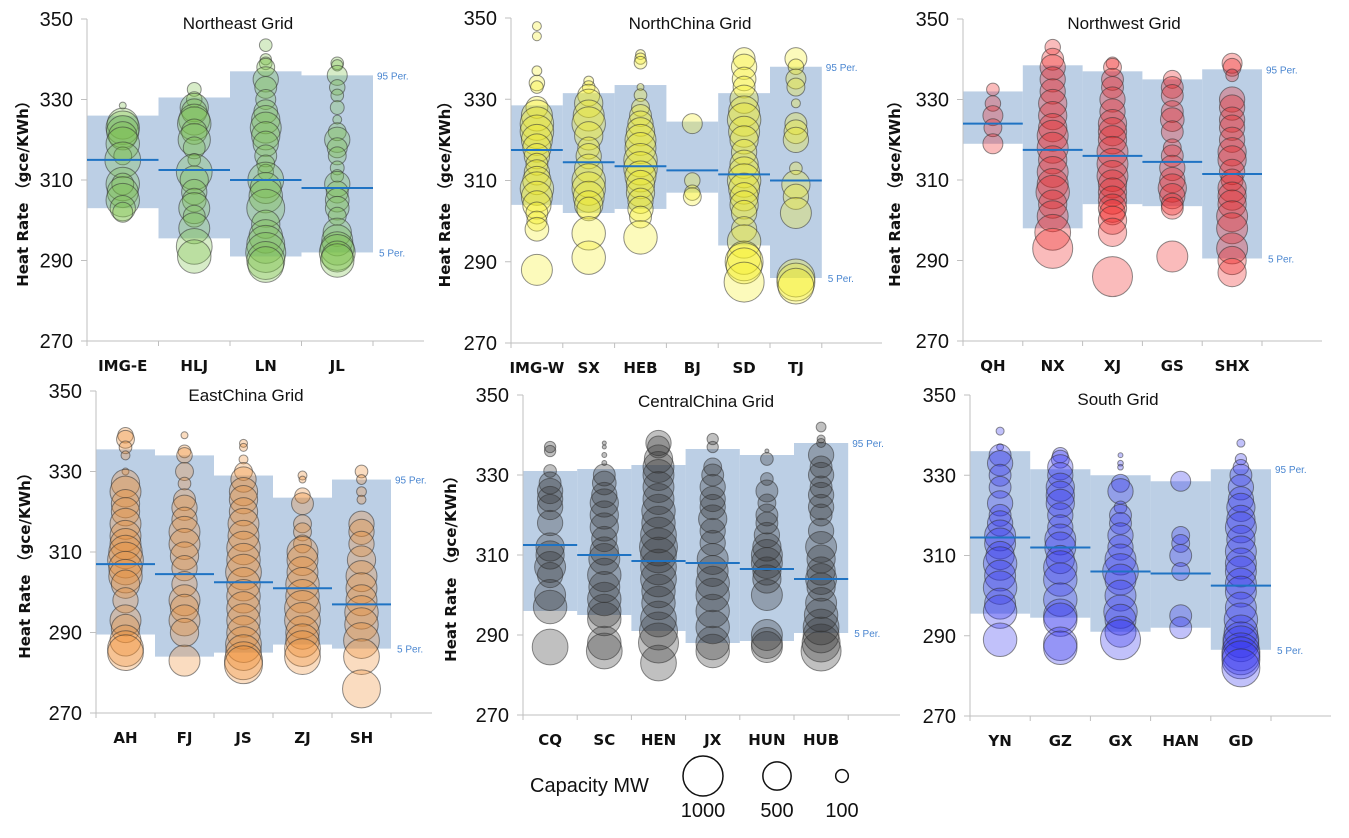 The width and height of the screenshot is (1349, 838). What do you see at coordinates (536, 368) in the screenshot?
I see `category-label: IMG-W` at bounding box center [536, 368].